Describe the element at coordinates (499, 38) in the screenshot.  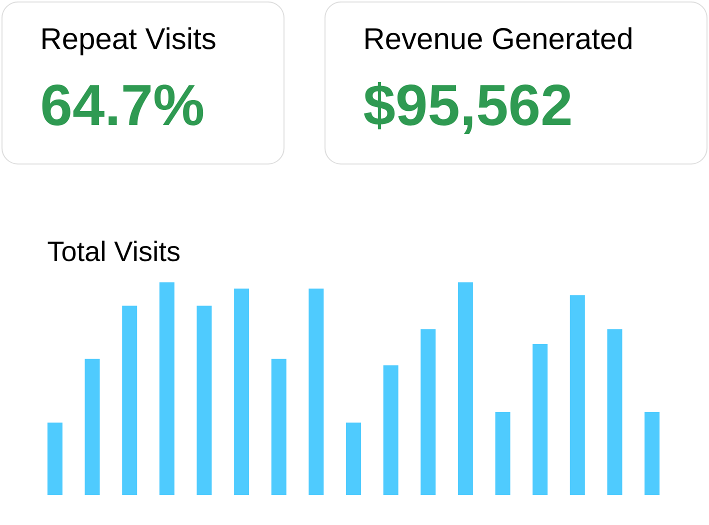
I see `text: Revenue Generated` at that location.